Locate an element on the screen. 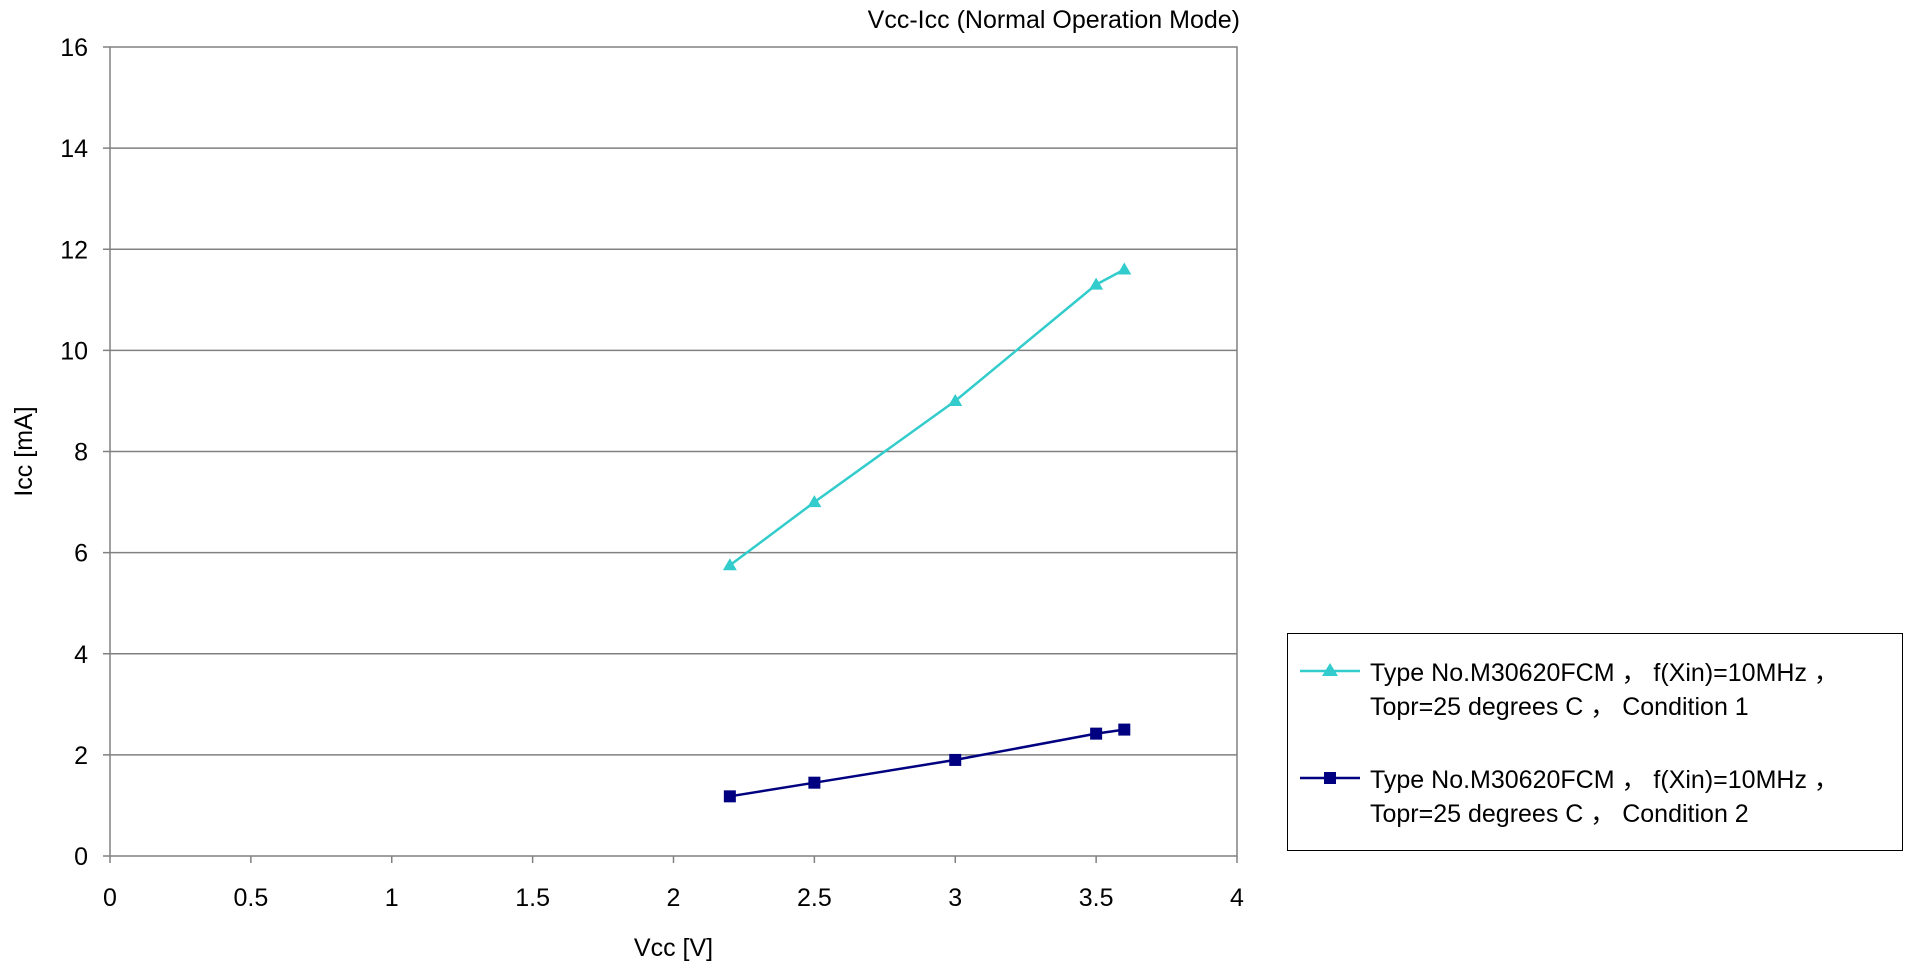  x-tick-label: 3.5 is located at coordinates (1096, 898).